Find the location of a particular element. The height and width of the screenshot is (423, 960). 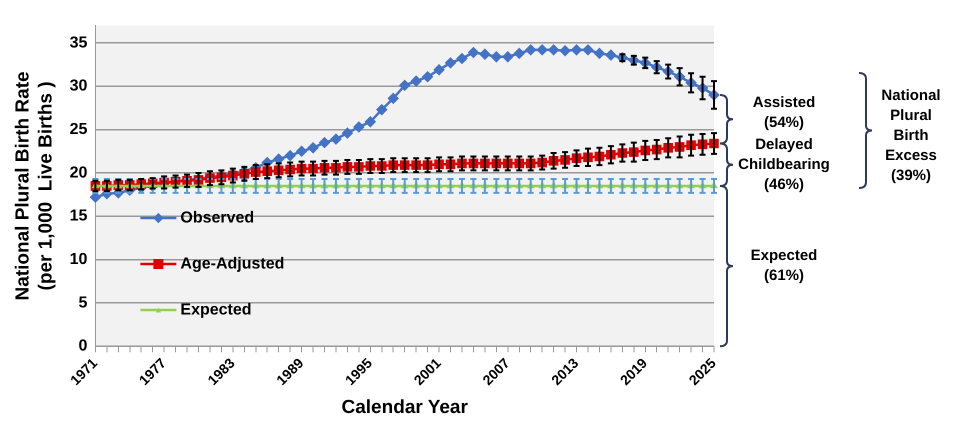

y-tick-label: 20 is located at coordinates (79, 173).